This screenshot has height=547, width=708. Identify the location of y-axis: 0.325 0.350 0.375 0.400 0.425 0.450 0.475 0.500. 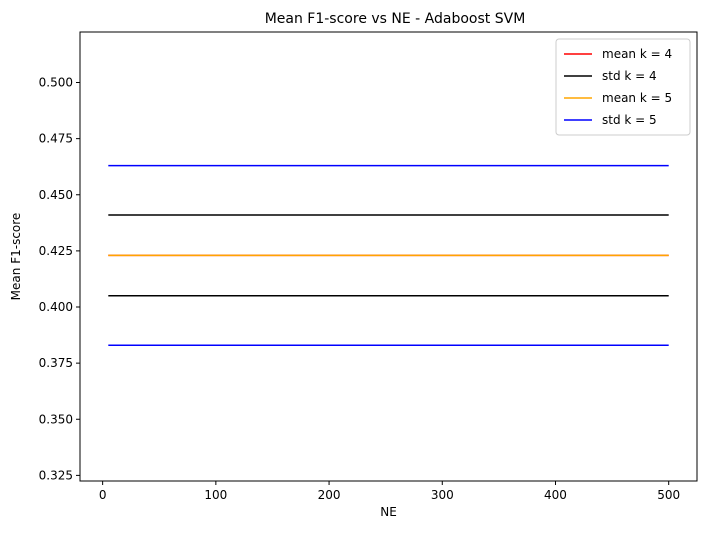
(59, 279).